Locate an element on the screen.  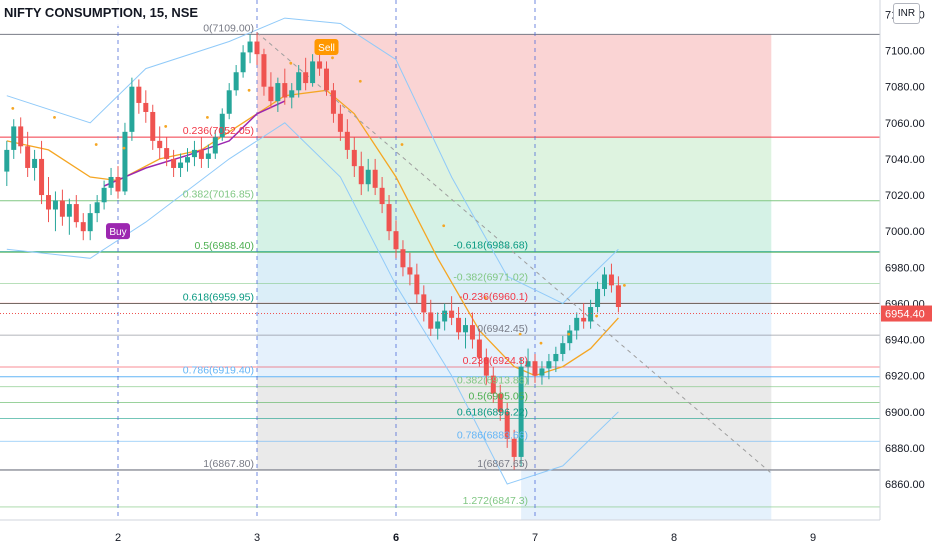
fib-zone-0.5 is located at coordinates (514, 278).